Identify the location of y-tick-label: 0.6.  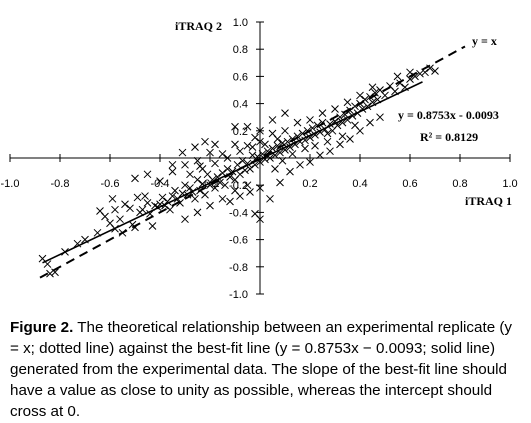
(240, 77).